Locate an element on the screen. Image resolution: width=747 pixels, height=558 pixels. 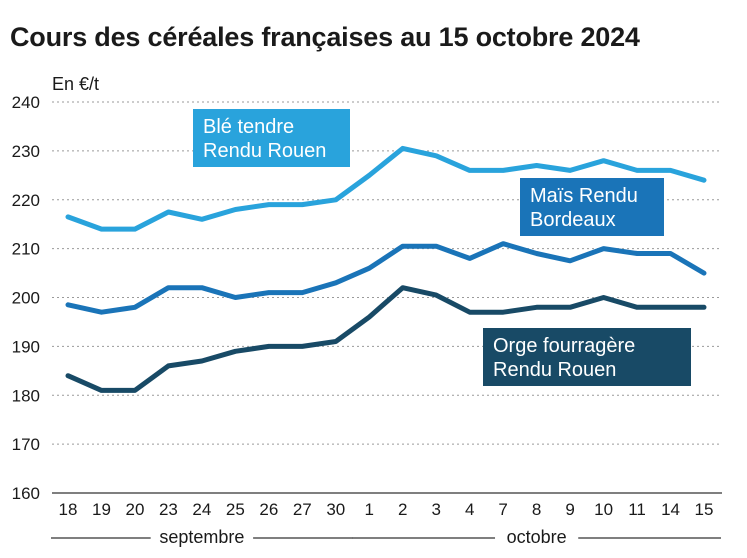
x-axis-ticks: 18 19 20 23 24 25 26 27 30 1 2 3 4 7 8 9 10 11 14 15 is located at coordinates (386, 509).